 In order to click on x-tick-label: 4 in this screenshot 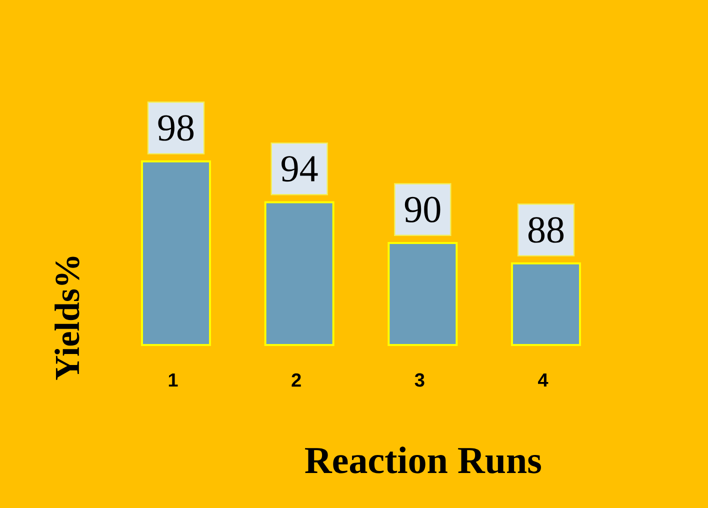, I will do `click(543, 380)`.